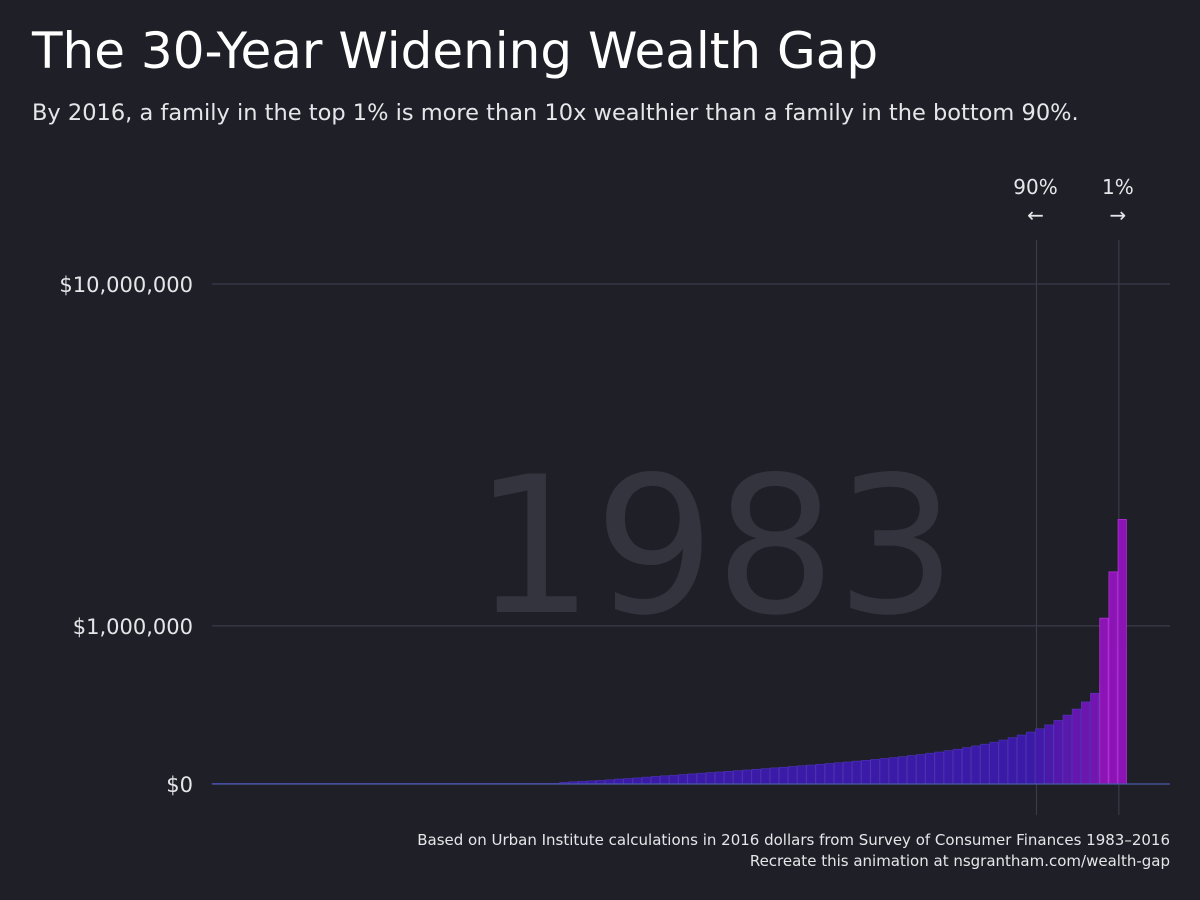  Describe the element at coordinates (126, 285) in the screenshot. I see `y-tick-label: $10,000,000` at that location.